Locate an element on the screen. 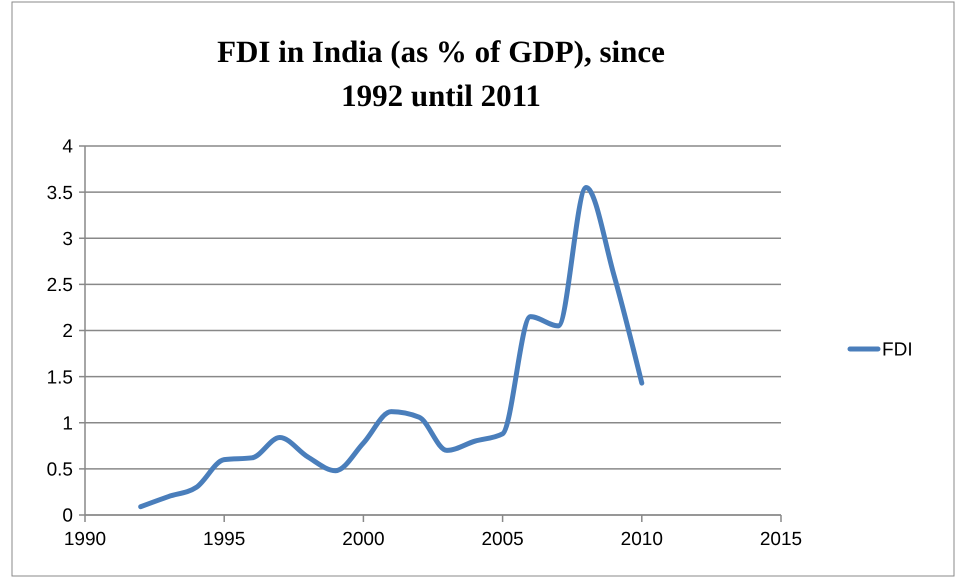 Image resolution: width=961 pixels, height=579 pixels. x-tick-label: 2015 is located at coordinates (781, 539).